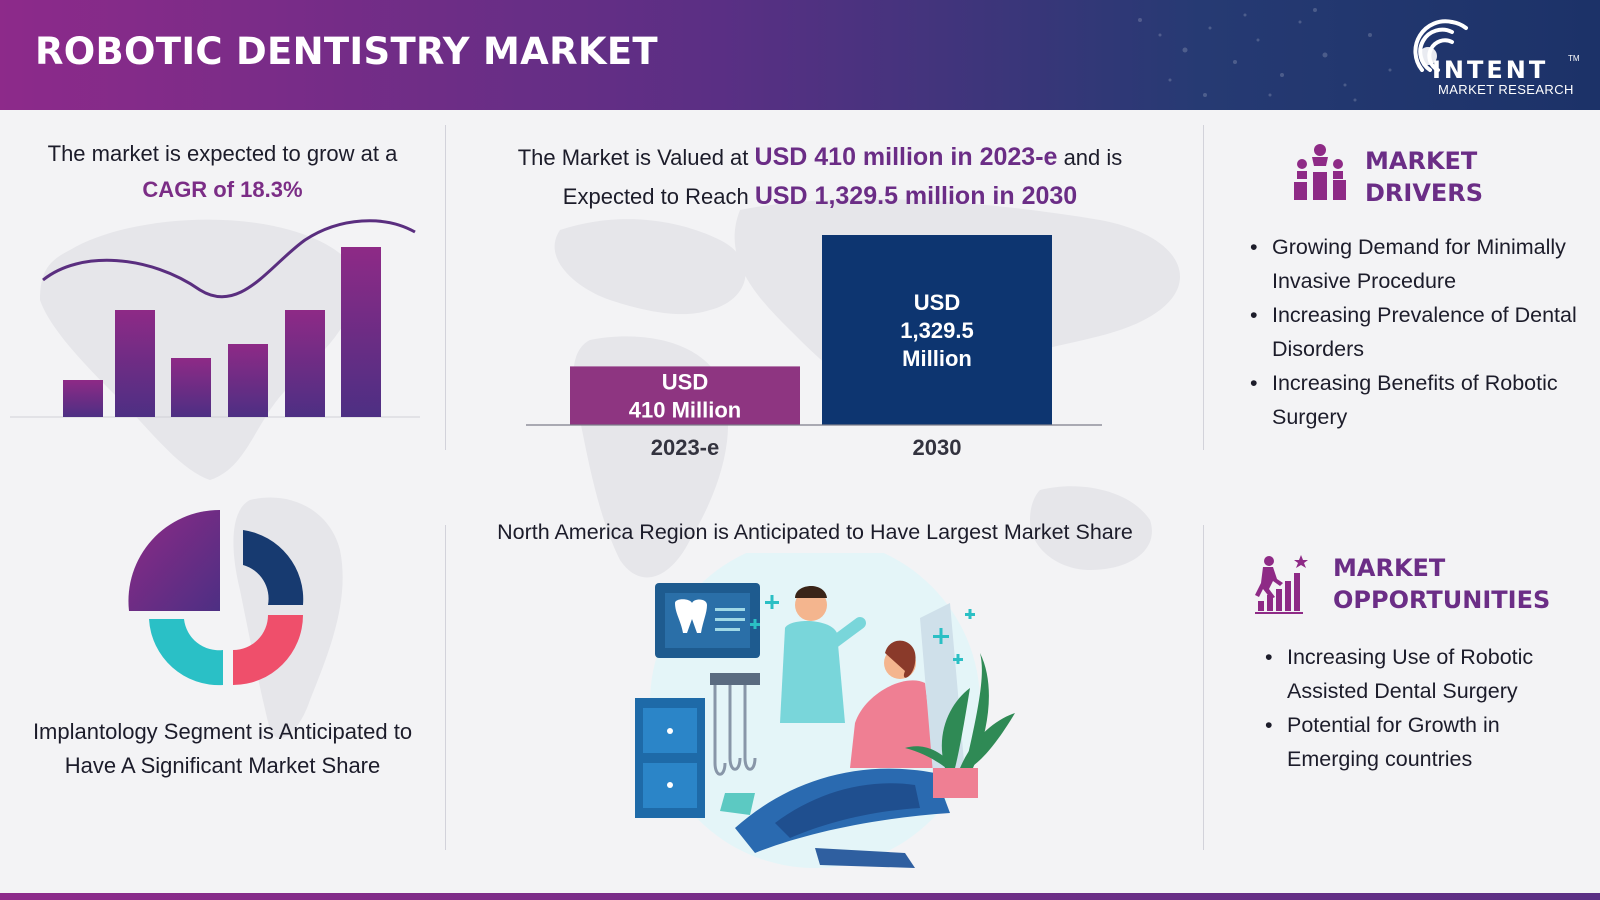 The width and height of the screenshot is (1600, 900). What do you see at coordinates (1415, 400) in the screenshot?
I see `driver-item: Increasing Benefits of Robotic Surgery` at bounding box center [1415, 400].